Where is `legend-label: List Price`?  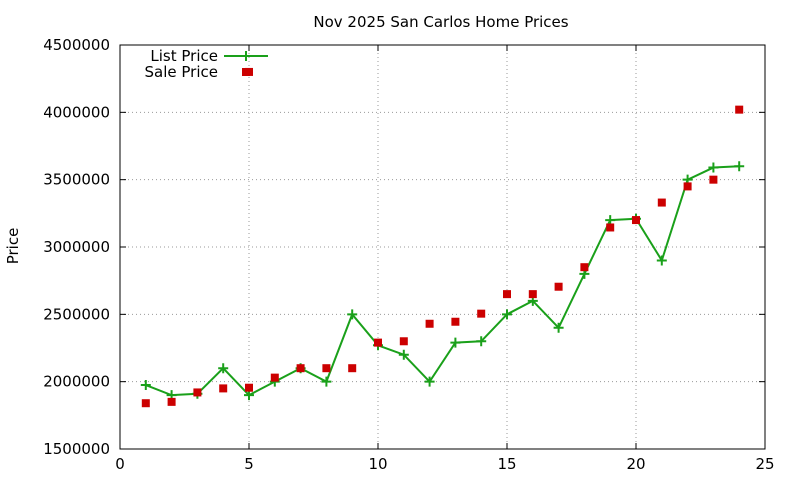
legend-label: List Price is located at coordinates (184, 56).